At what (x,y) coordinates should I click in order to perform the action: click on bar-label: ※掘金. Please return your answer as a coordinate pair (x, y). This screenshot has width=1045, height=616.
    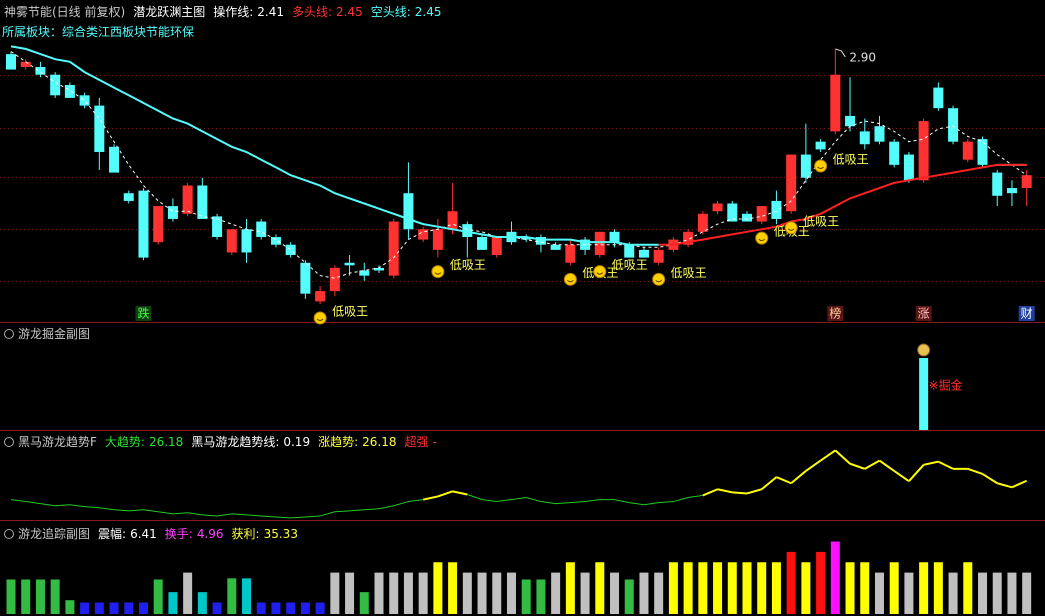
    Looking at the image, I should click on (946, 385).